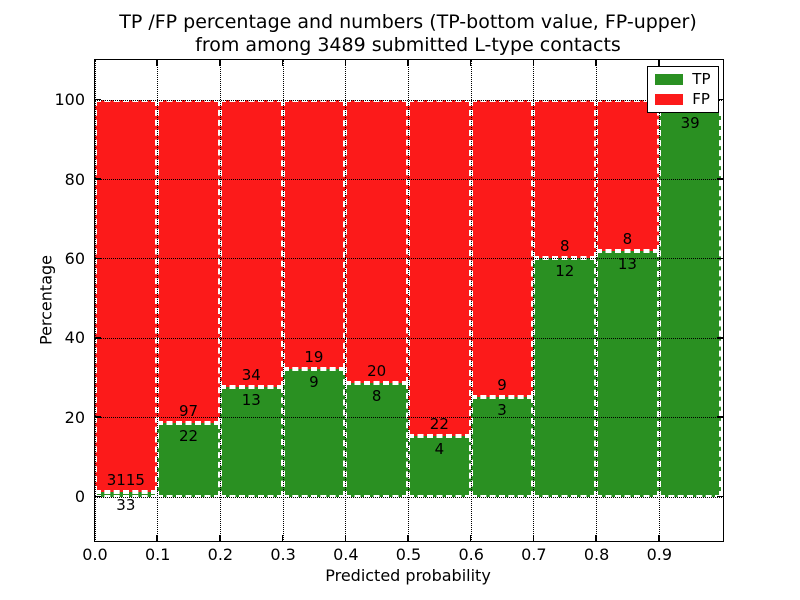 The width and height of the screenshot is (800, 600). I want to click on bar-label-tp: 39, so click(690, 122).